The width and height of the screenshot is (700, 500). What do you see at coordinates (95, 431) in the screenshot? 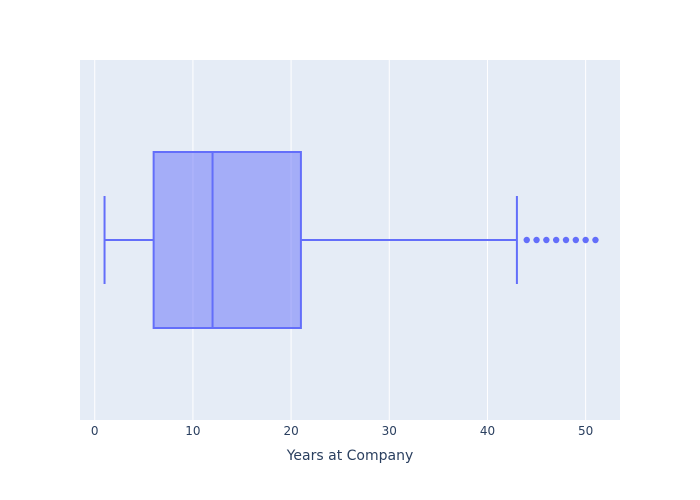
I see `x-tick-label-0: 0` at bounding box center [95, 431].